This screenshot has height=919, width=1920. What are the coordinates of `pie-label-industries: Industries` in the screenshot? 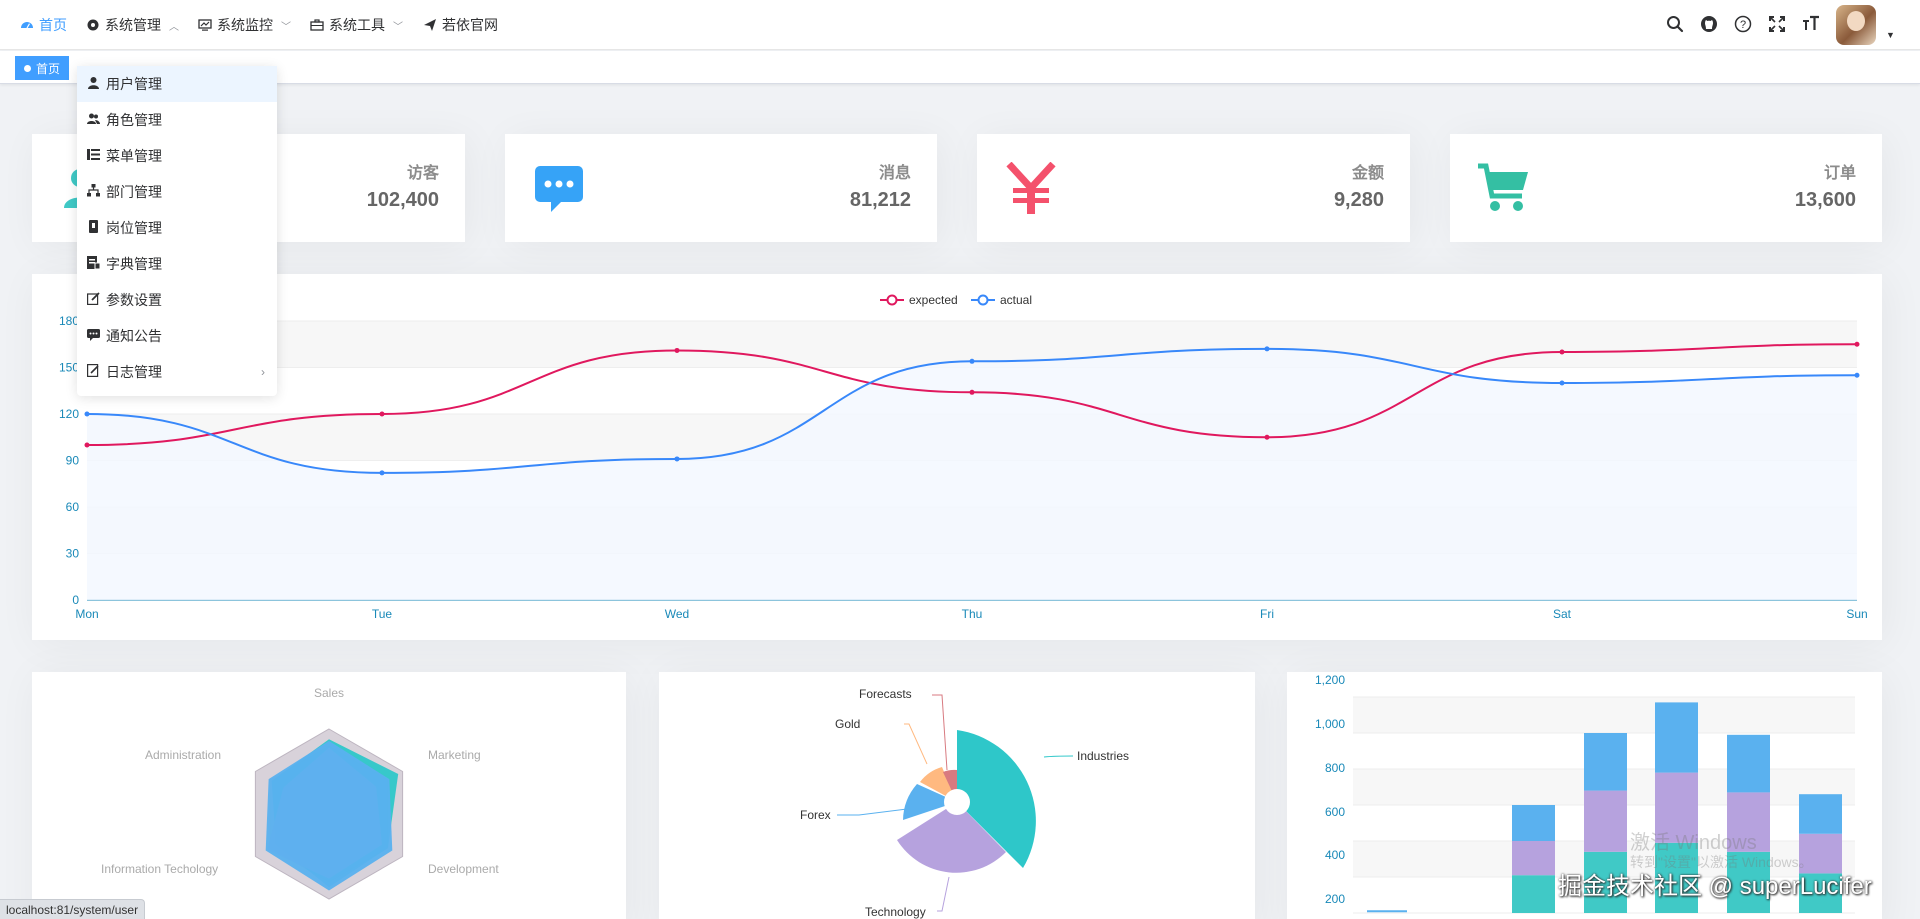 It's located at (1103, 756).